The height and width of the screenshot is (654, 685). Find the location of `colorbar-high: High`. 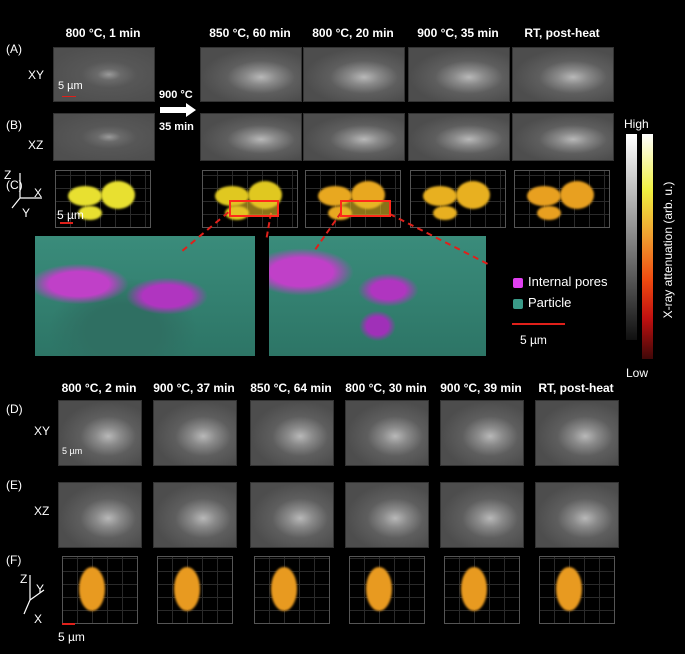

colorbar-high: High is located at coordinates (636, 124).